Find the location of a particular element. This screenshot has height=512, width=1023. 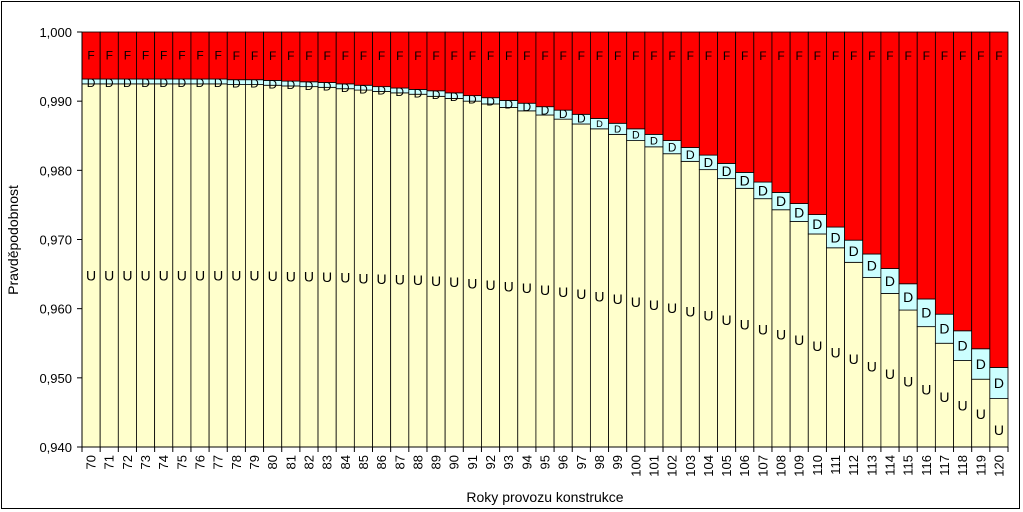

x-tick-label: 103 is located at coordinates (690, 466).